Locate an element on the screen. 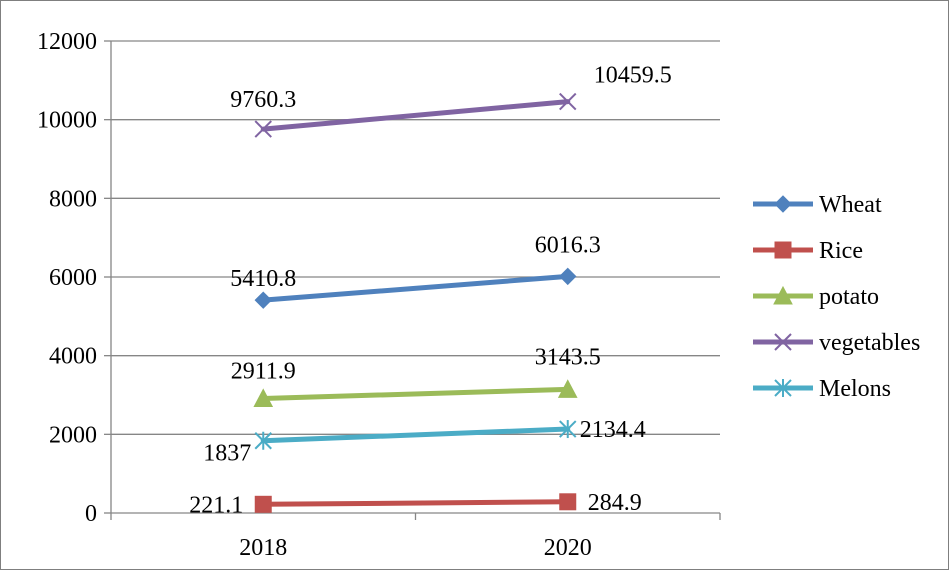 The height and width of the screenshot is (570, 949). y-tick-label: 2000 is located at coordinates (73, 435).